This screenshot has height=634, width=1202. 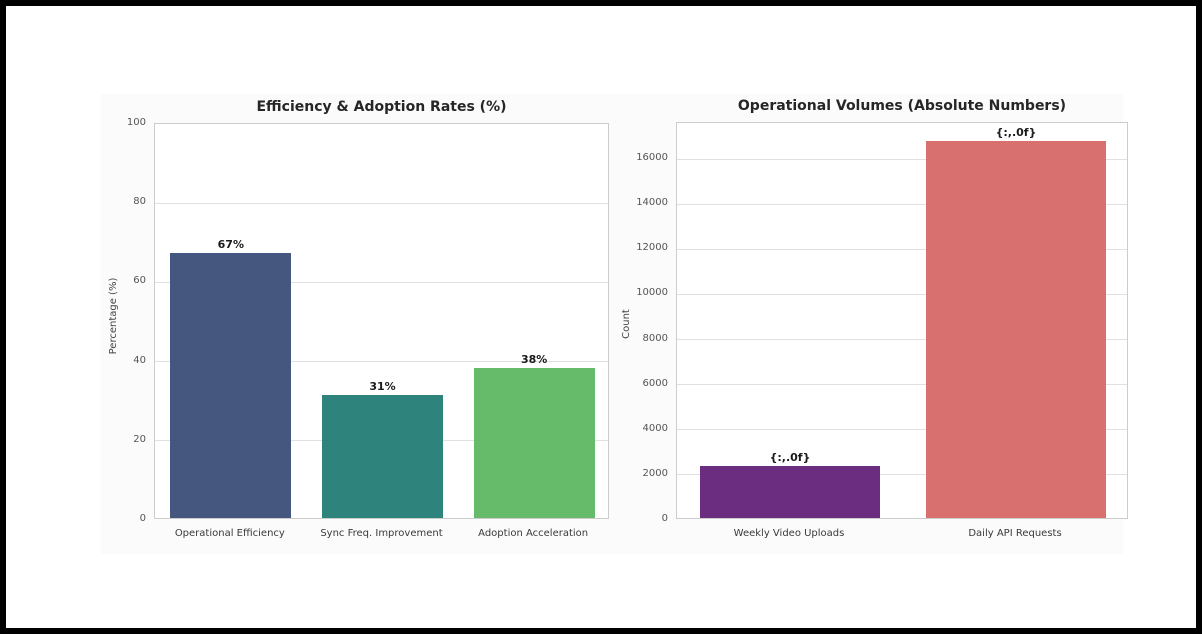 What do you see at coordinates (381, 107) in the screenshot?
I see `chart-title: Efficiency & Adoption Rates (%)` at bounding box center [381, 107].